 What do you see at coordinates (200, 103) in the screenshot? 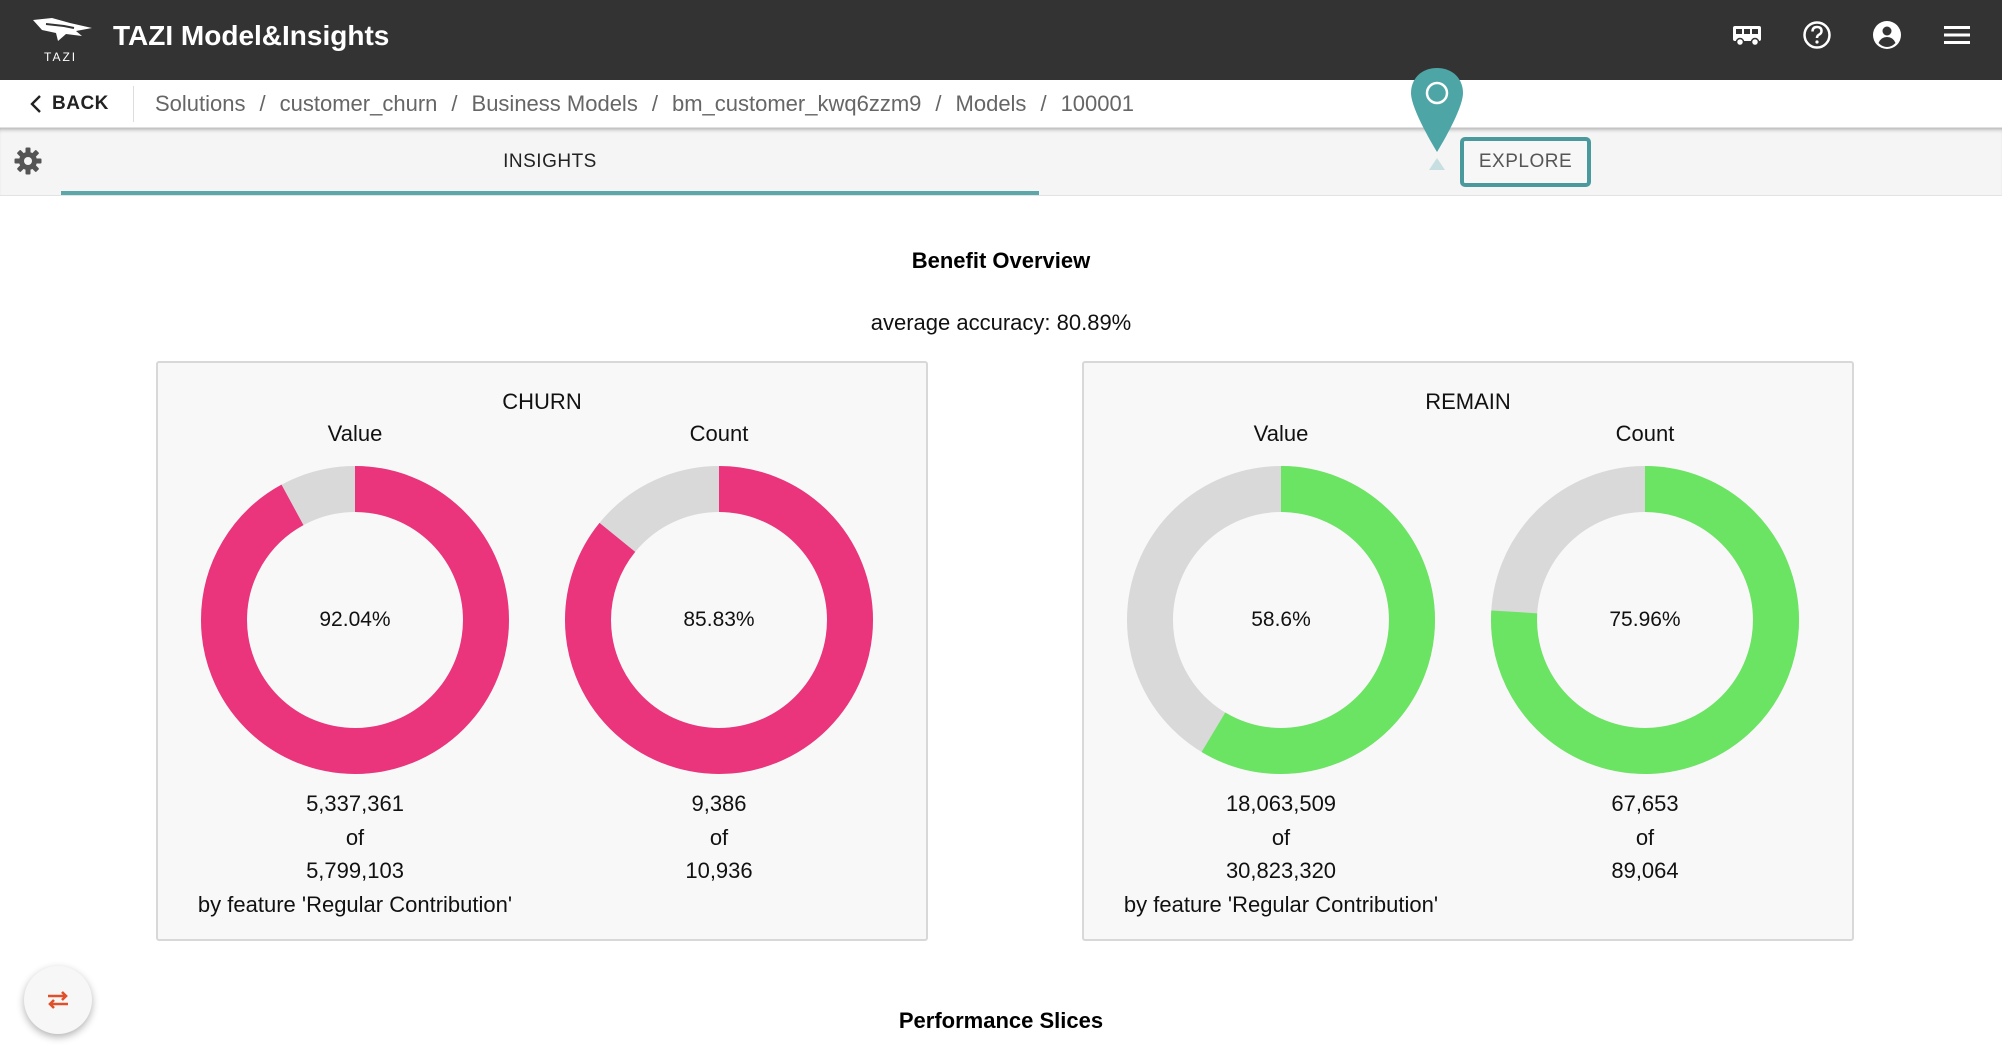
I see `breadcrumb-solutions: Solutions` at bounding box center [200, 103].